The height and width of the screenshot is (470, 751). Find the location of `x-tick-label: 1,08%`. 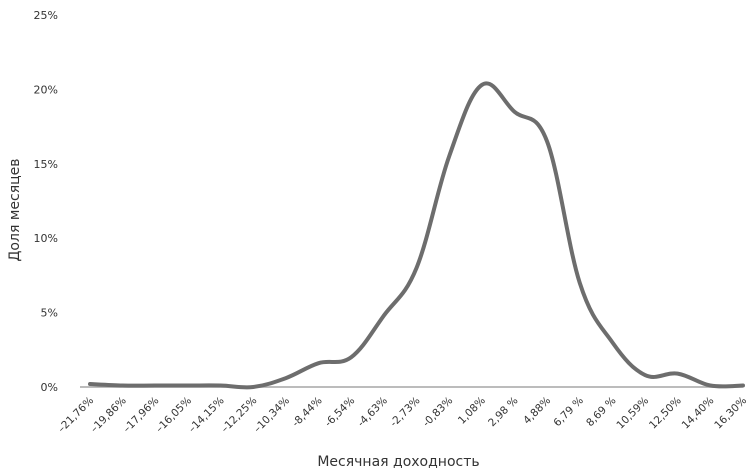

x-tick-label: 1,08% is located at coordinates (472, 411).